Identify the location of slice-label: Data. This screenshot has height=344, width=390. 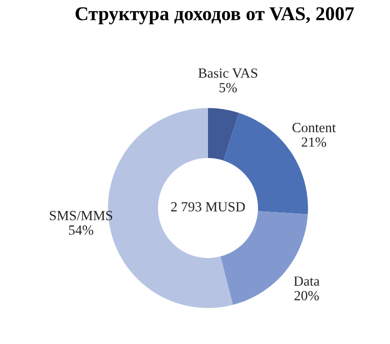
(307, 281).